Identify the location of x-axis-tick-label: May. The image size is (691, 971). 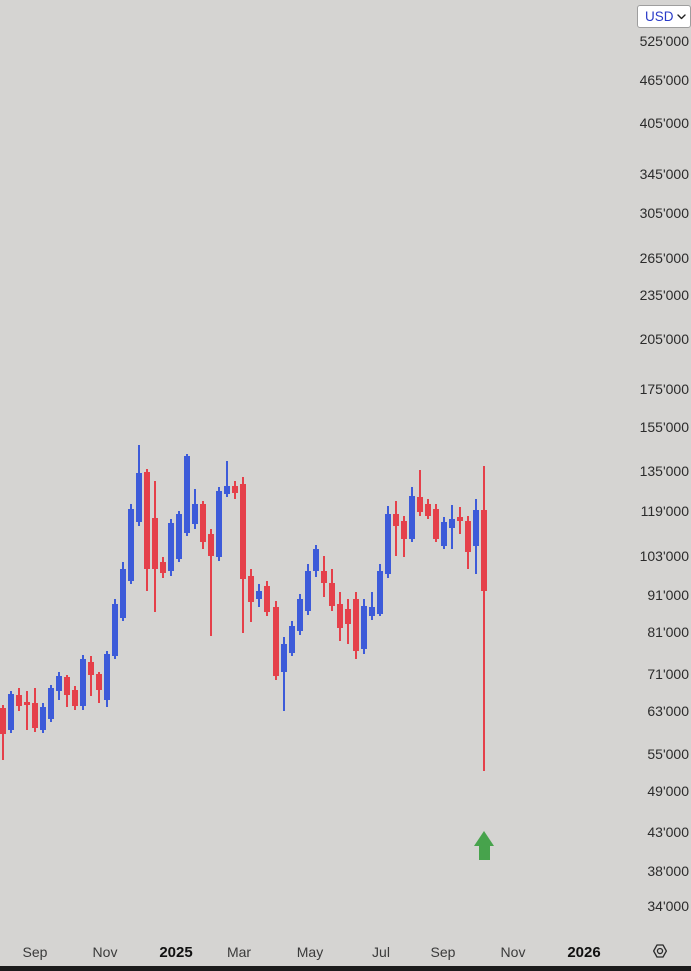
(310, 952).